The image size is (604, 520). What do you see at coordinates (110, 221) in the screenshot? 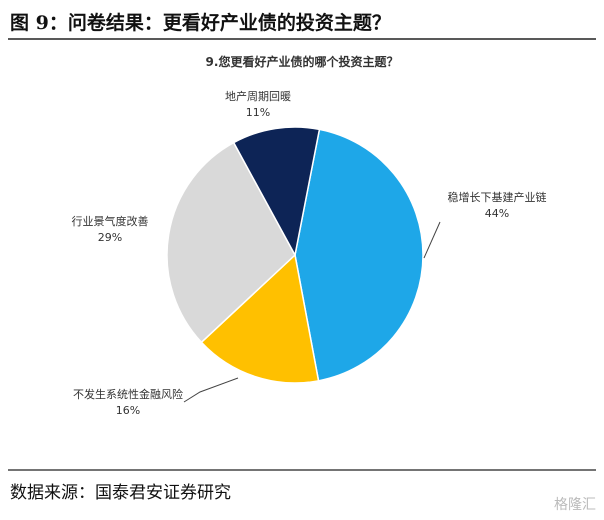
I see `category-label: 行业景气度改善` at bounding box center [110, 221].